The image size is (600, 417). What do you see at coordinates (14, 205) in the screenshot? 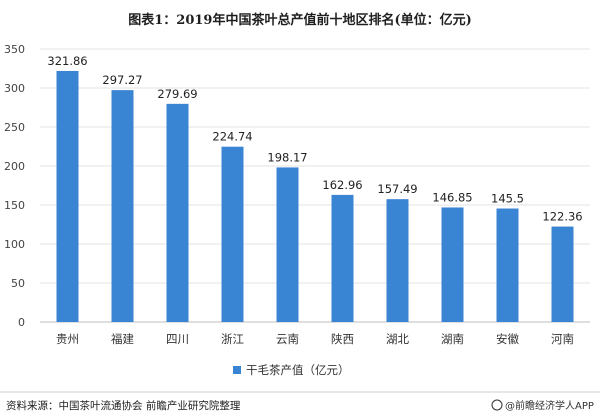
I see `y-tick-label: 150` at bounding box center [14, 205].